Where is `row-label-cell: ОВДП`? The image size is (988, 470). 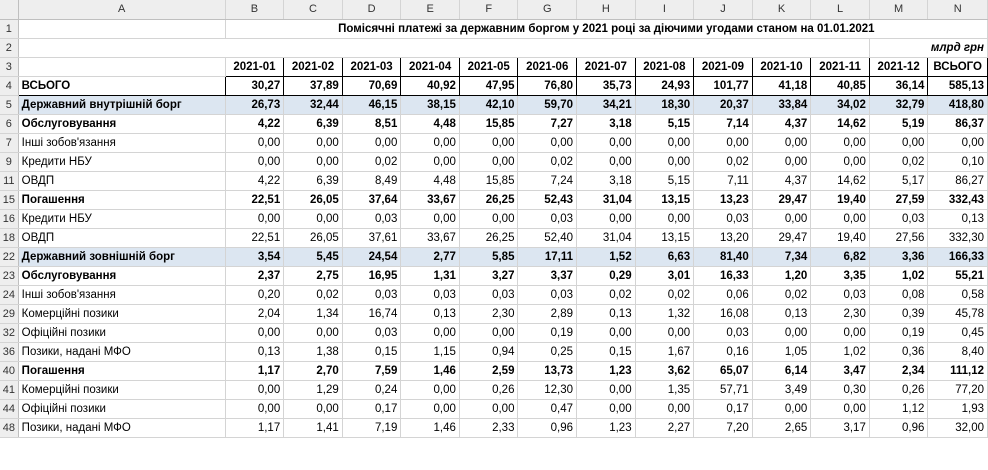
row-label-cell: ОВДП is located at coordinates (122, 181).